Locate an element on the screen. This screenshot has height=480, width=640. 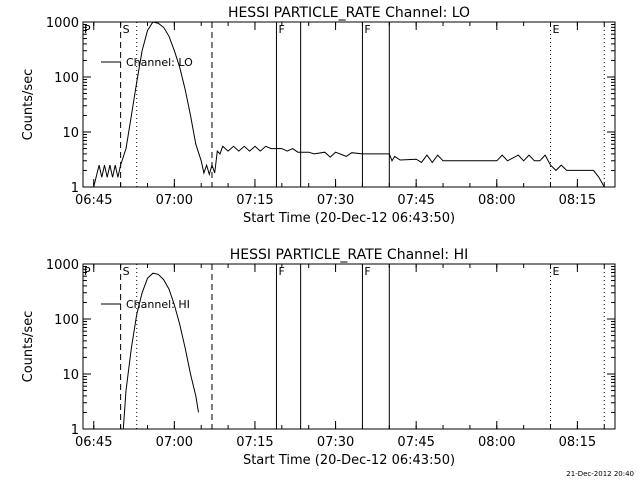
timestamp: 21-Dec-2012 20:40 is located at coordinates (600, 474).